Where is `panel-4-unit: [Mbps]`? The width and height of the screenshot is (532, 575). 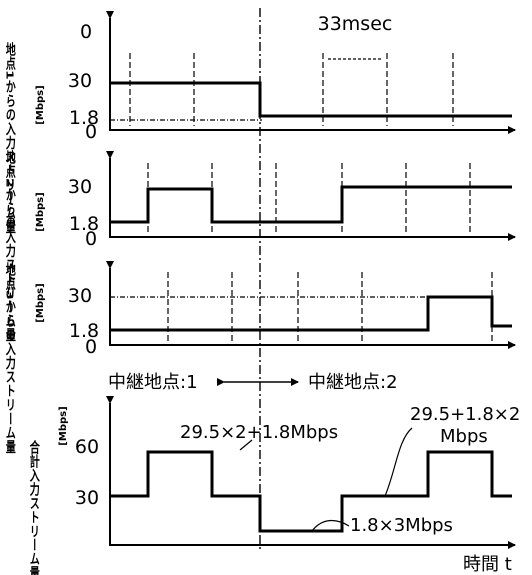
panel-4-unit: [Mbps] is located at coordinates (63, 425).